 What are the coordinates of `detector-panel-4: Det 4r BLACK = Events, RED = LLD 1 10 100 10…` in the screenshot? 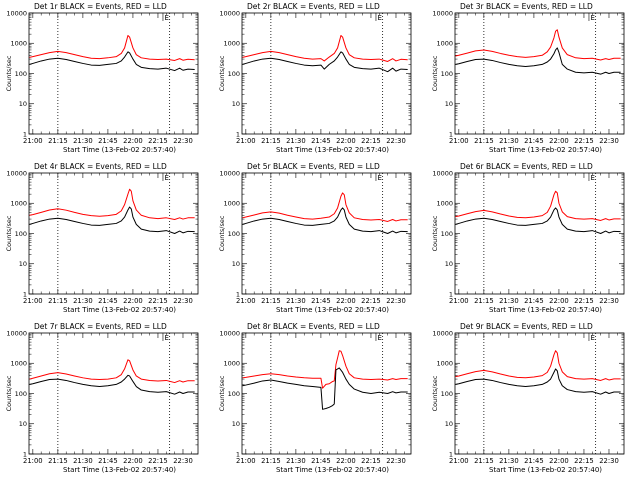 It's located at (106, 240).